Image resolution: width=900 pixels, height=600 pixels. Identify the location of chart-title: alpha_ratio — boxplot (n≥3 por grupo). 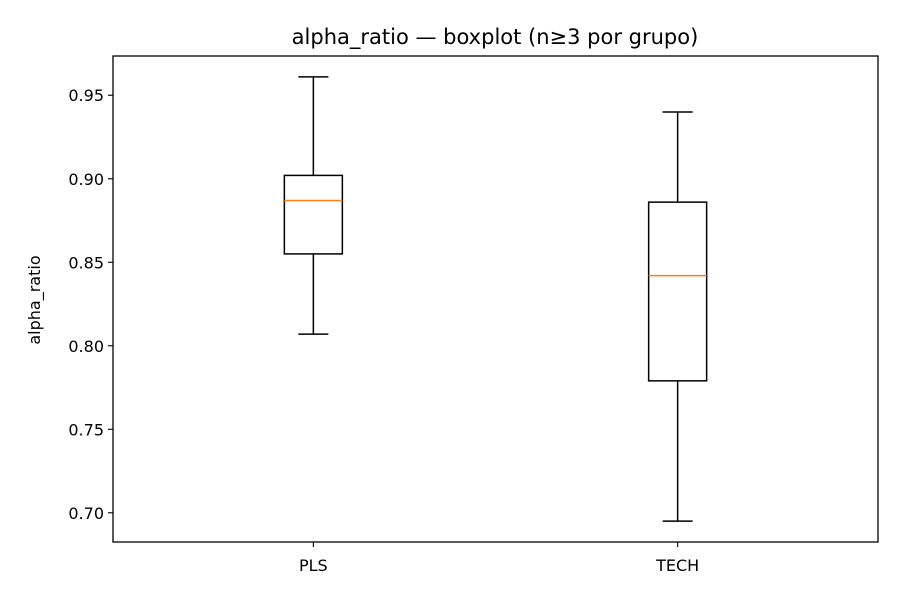
(495, 37).